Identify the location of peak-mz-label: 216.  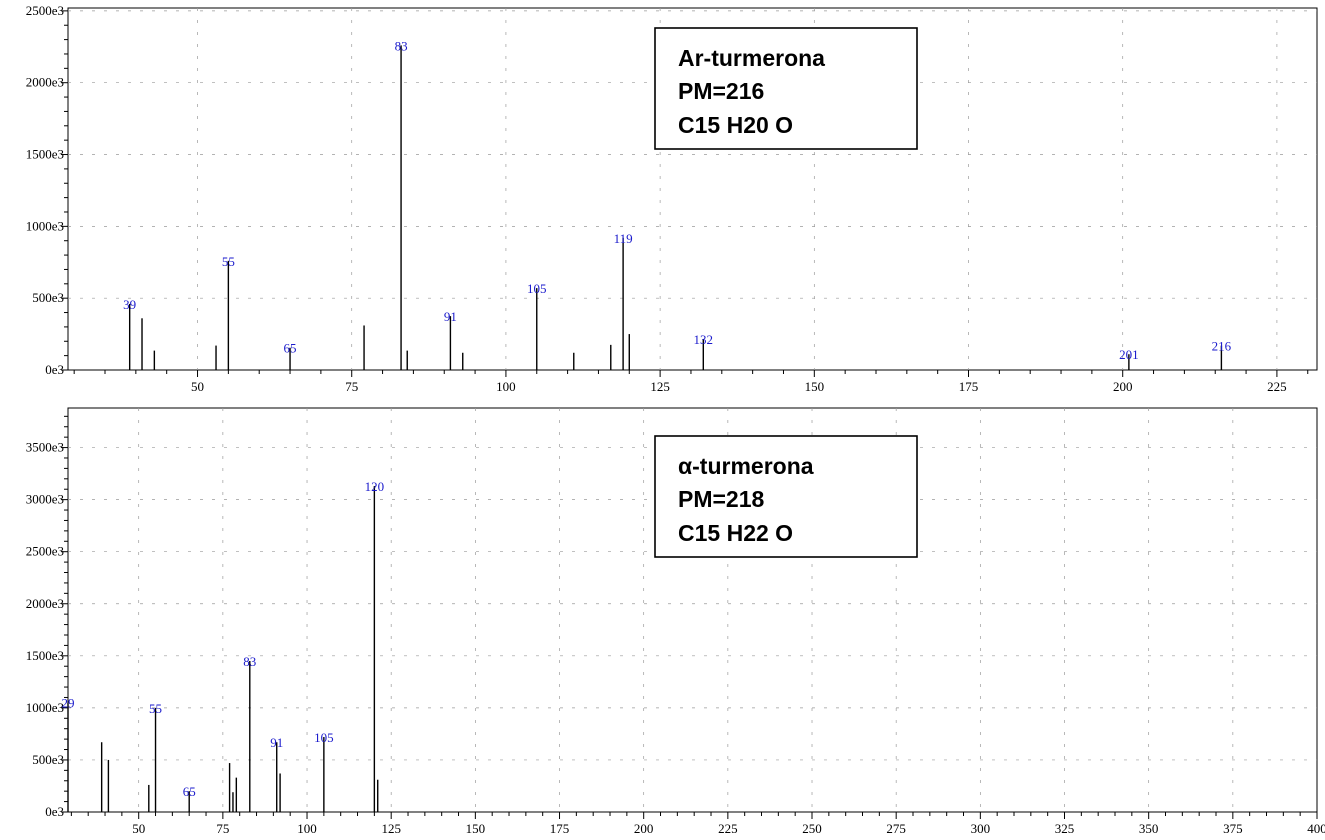
(1222, 346).